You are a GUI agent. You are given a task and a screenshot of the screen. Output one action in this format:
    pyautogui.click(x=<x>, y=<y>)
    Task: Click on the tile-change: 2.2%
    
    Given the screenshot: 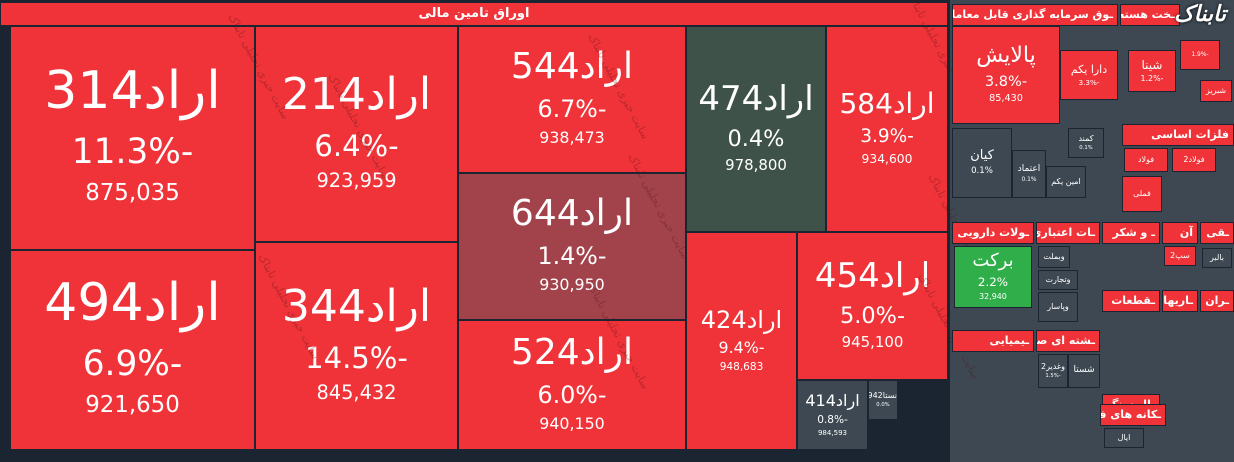 What is the action you would take?
    pyautogui.click(x=993, y=281)
    